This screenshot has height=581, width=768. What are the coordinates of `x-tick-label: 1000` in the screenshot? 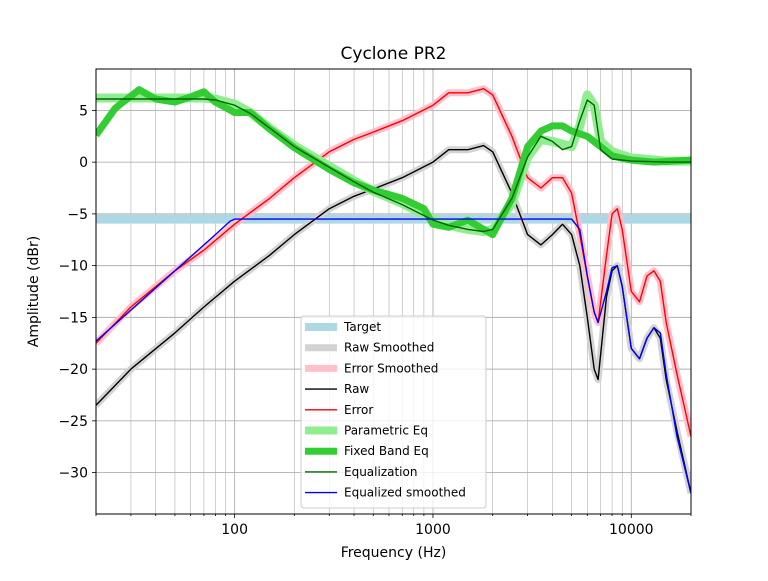 It's located at (433, 530).